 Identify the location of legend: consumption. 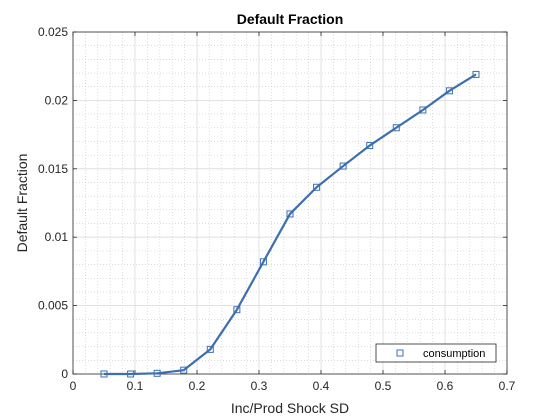
(436, 353).